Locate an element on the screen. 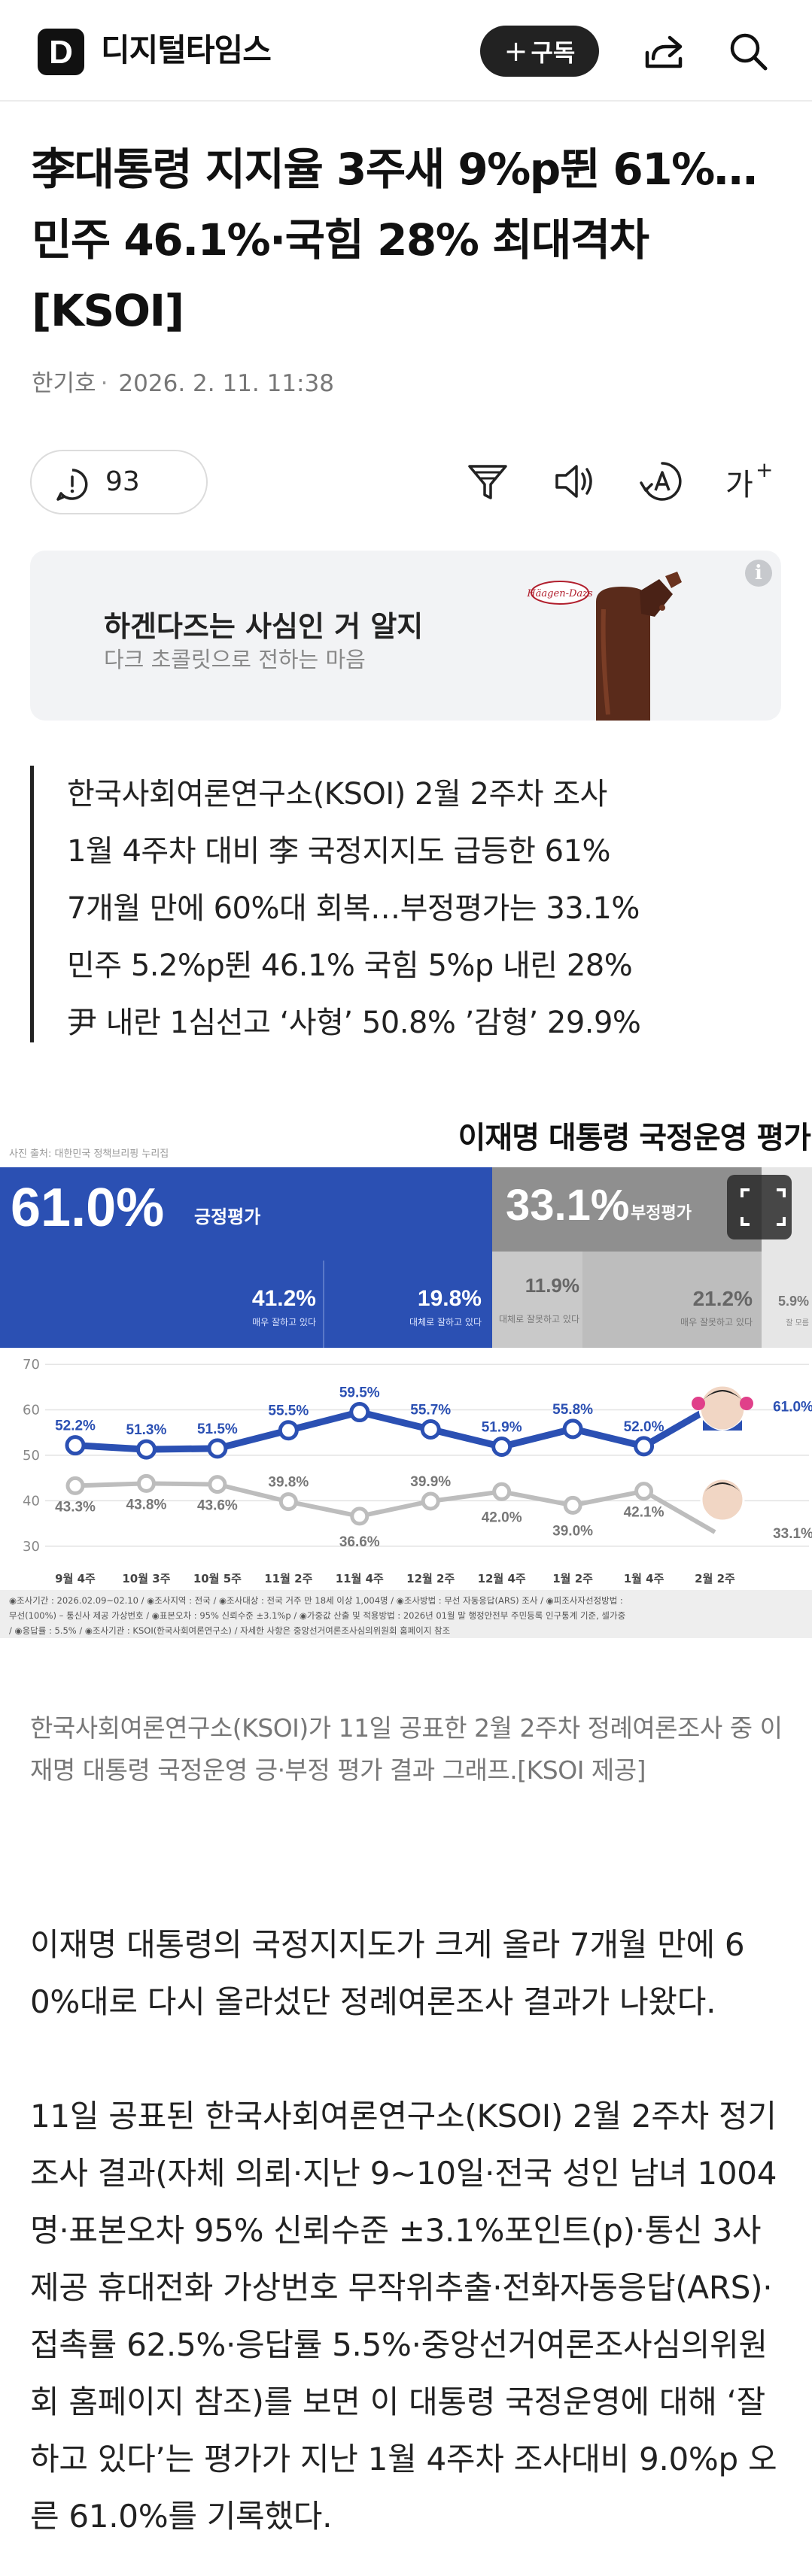  y-tick-label: 70 is located at coordinates (31, 1365).